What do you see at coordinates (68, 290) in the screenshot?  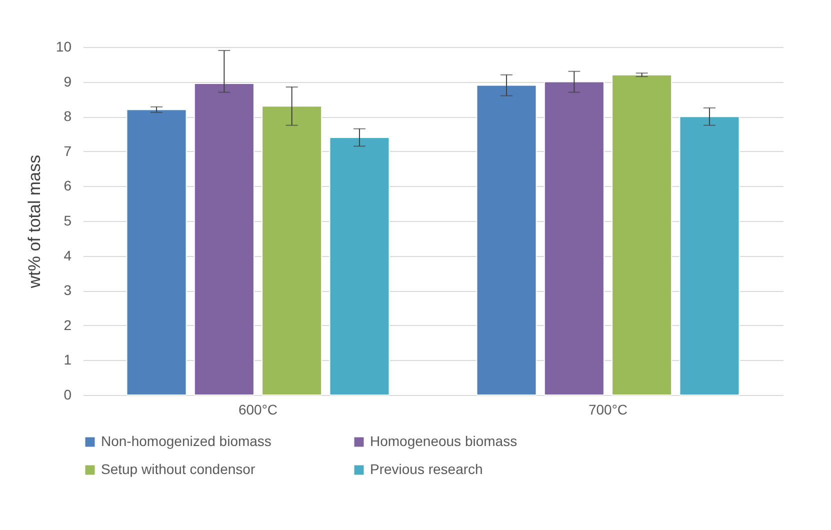 I see `y-tick-label: 3` at bounding box center [68, 290].